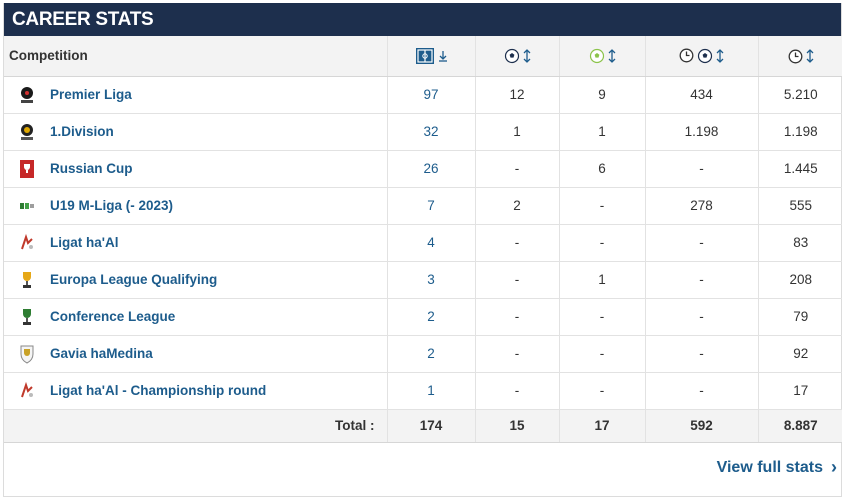  I want to click on goals-header, so click(517, 56).